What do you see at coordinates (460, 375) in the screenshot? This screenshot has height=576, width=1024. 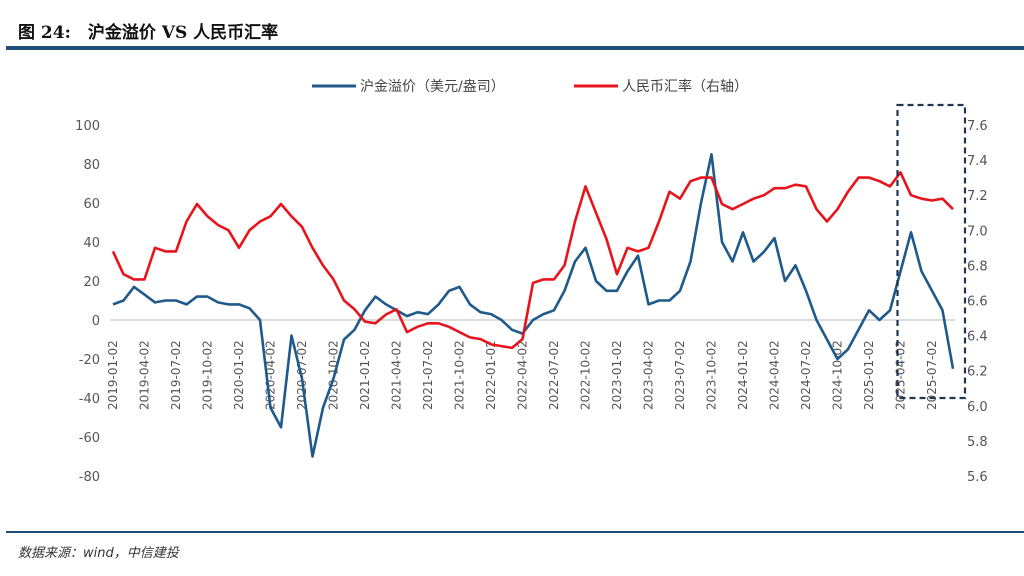 I see `x-axis-tick: 2021-10-02` at bounding box center [460, 375].